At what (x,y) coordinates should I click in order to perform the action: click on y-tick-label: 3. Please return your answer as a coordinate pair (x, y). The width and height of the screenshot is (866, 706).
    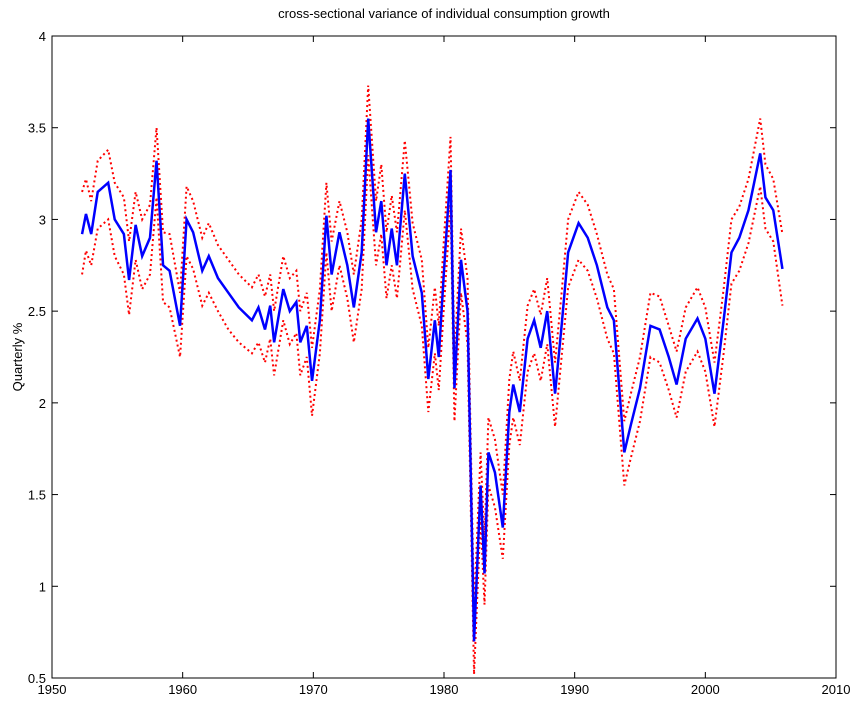
    Looking at the image, I should click on (42, 219).